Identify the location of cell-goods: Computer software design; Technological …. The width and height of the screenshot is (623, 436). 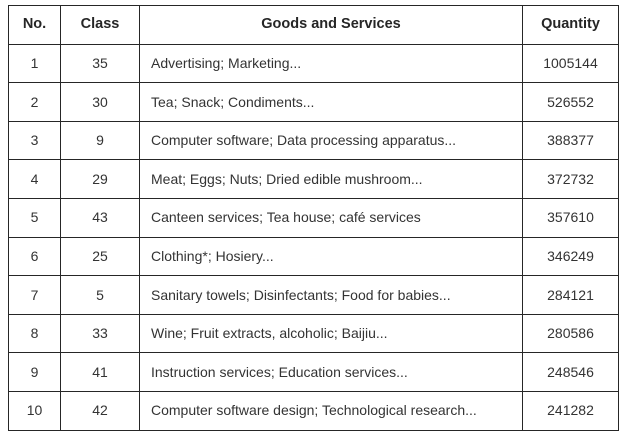
(331, 410).